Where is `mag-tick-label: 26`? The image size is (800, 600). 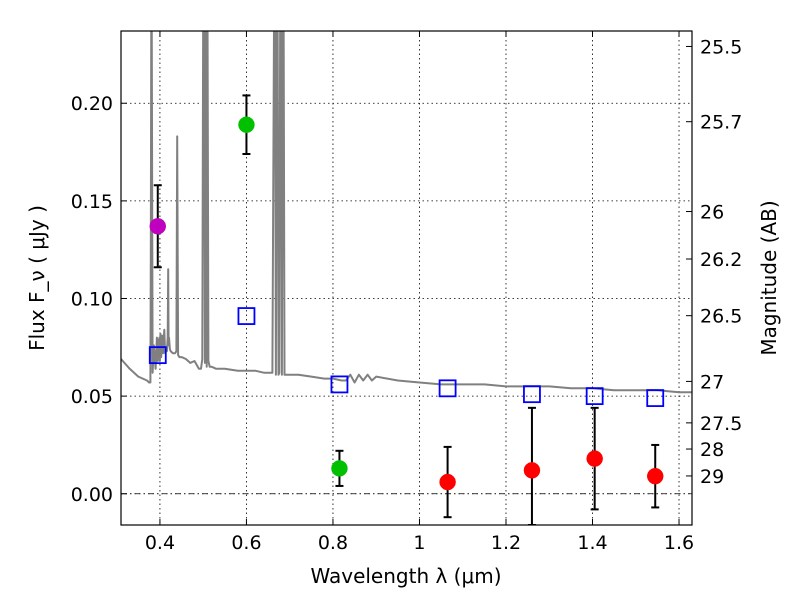 mag-tick-label: 26 is located at coordinates (712, 213).